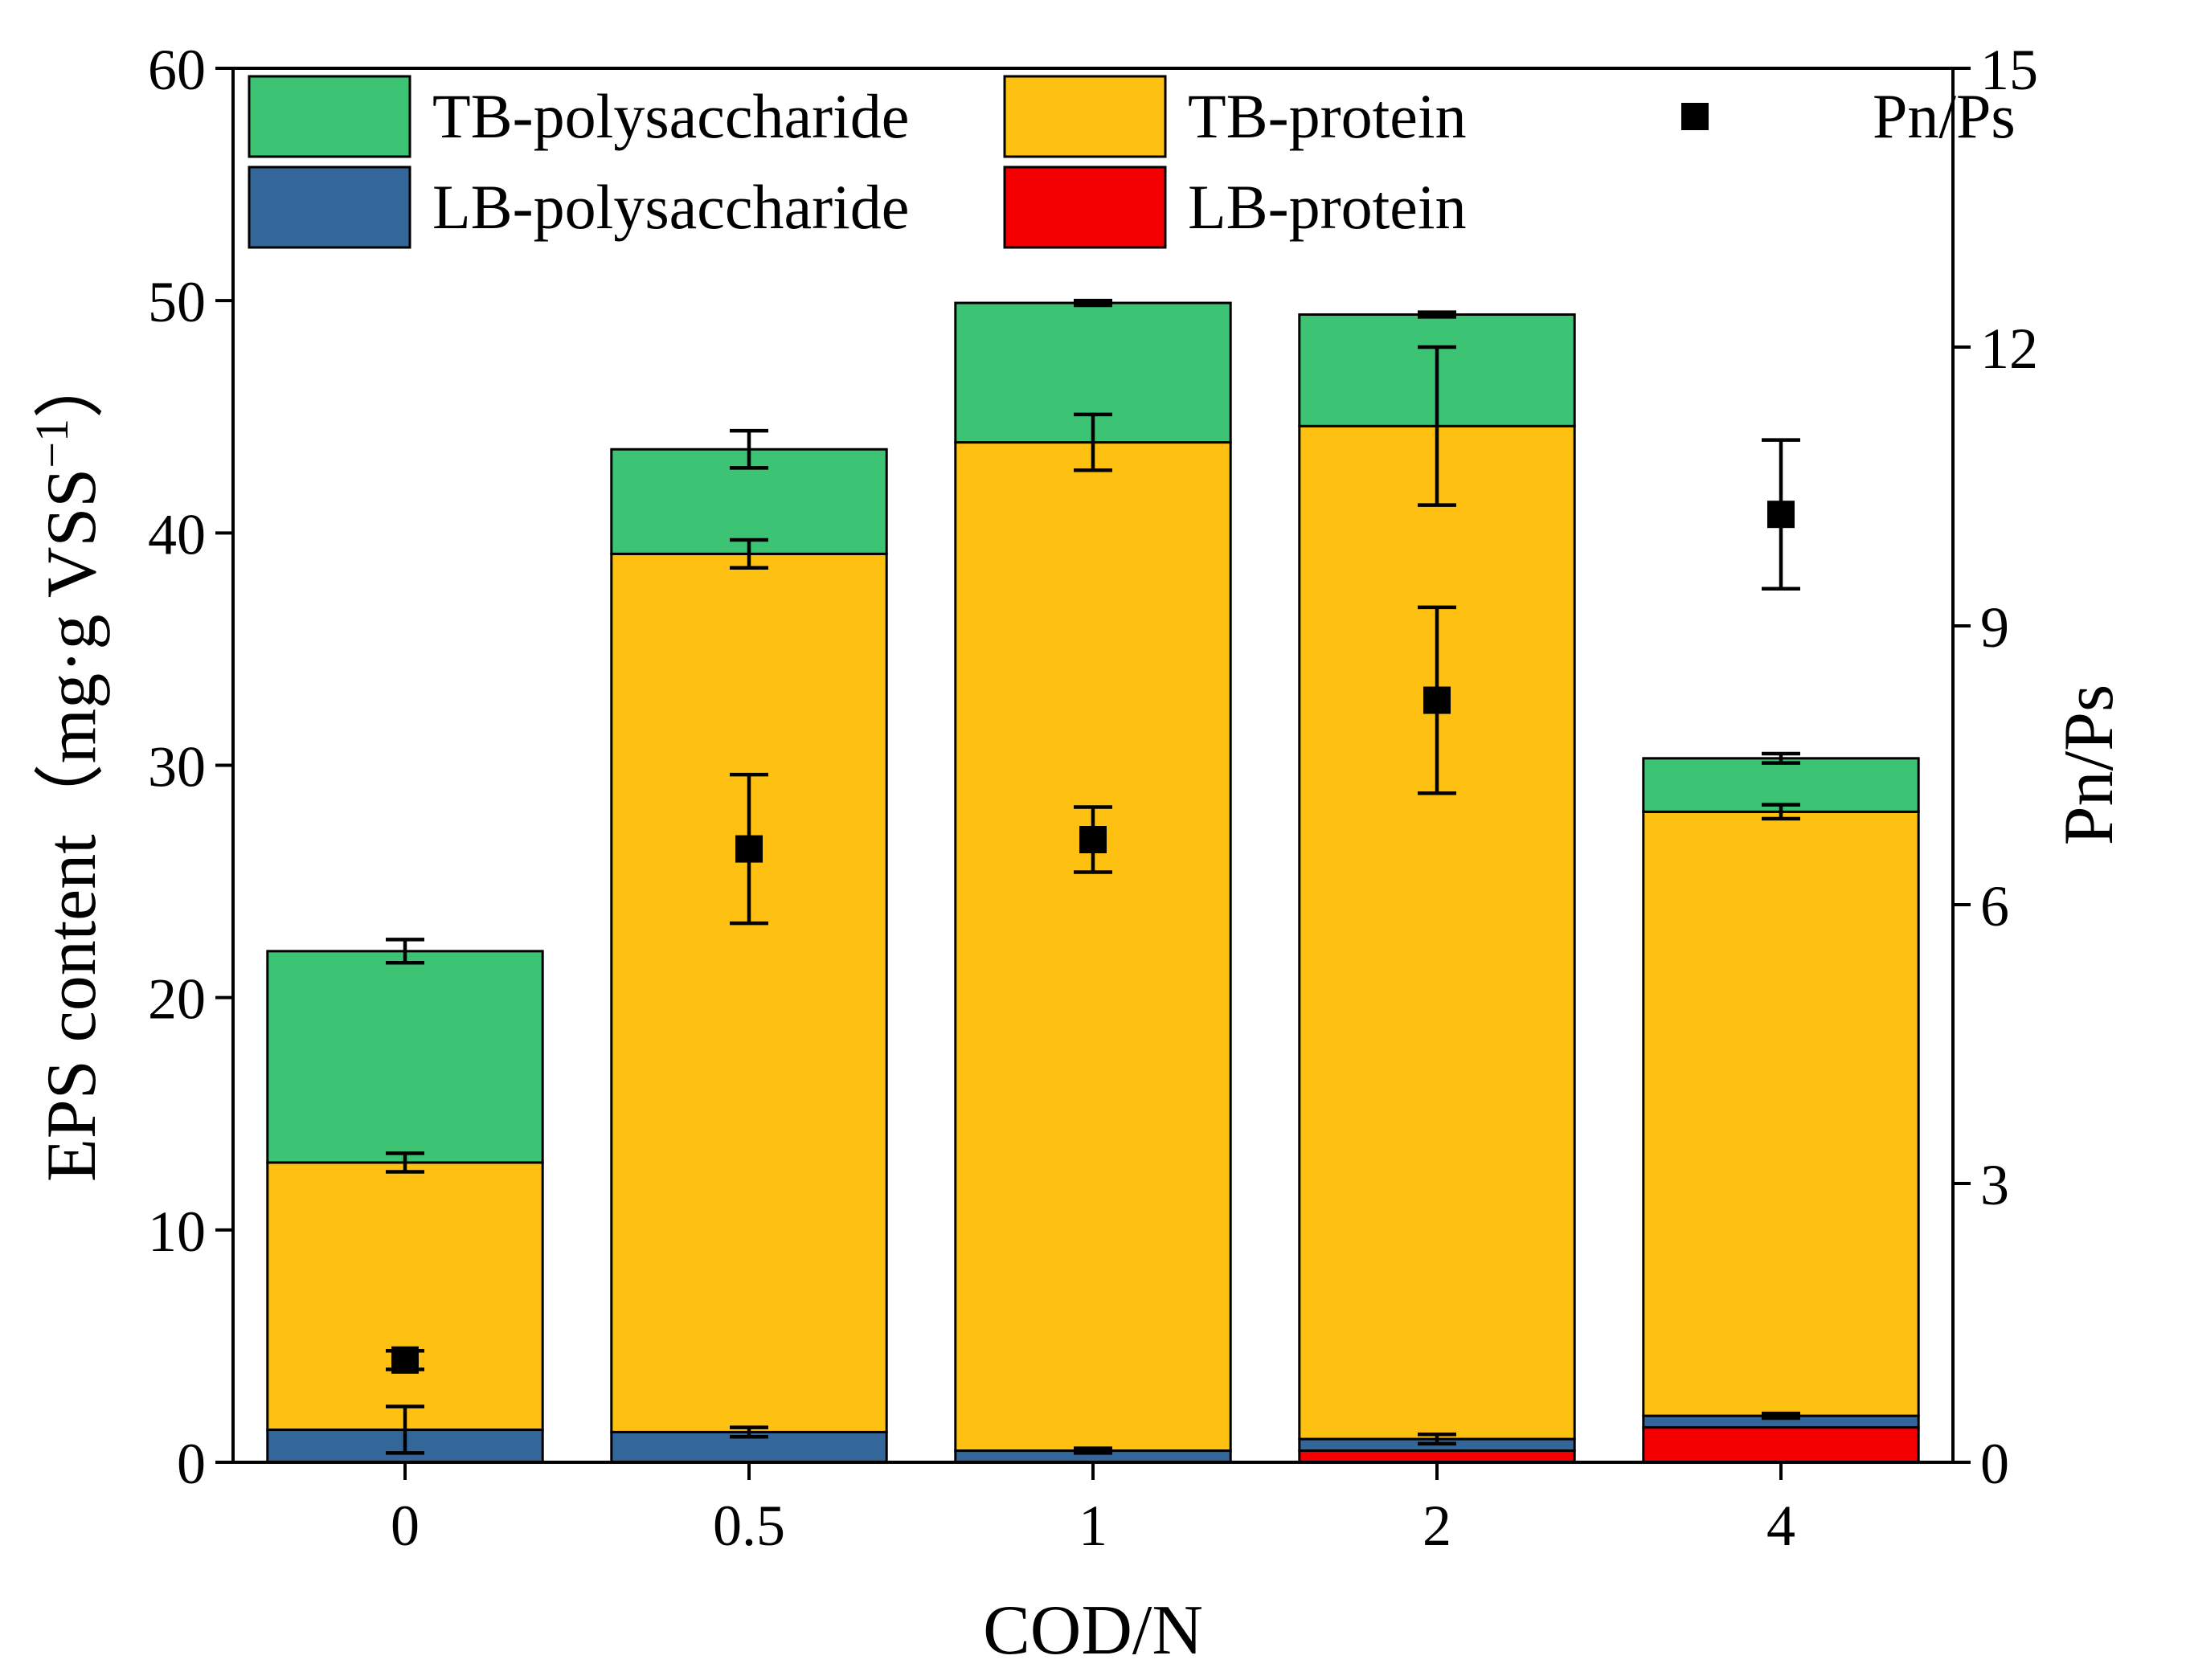  Describe the element at coordinates (1093, 1631) in the screenshot. I see `x-axis-title: COD/N` at that location.